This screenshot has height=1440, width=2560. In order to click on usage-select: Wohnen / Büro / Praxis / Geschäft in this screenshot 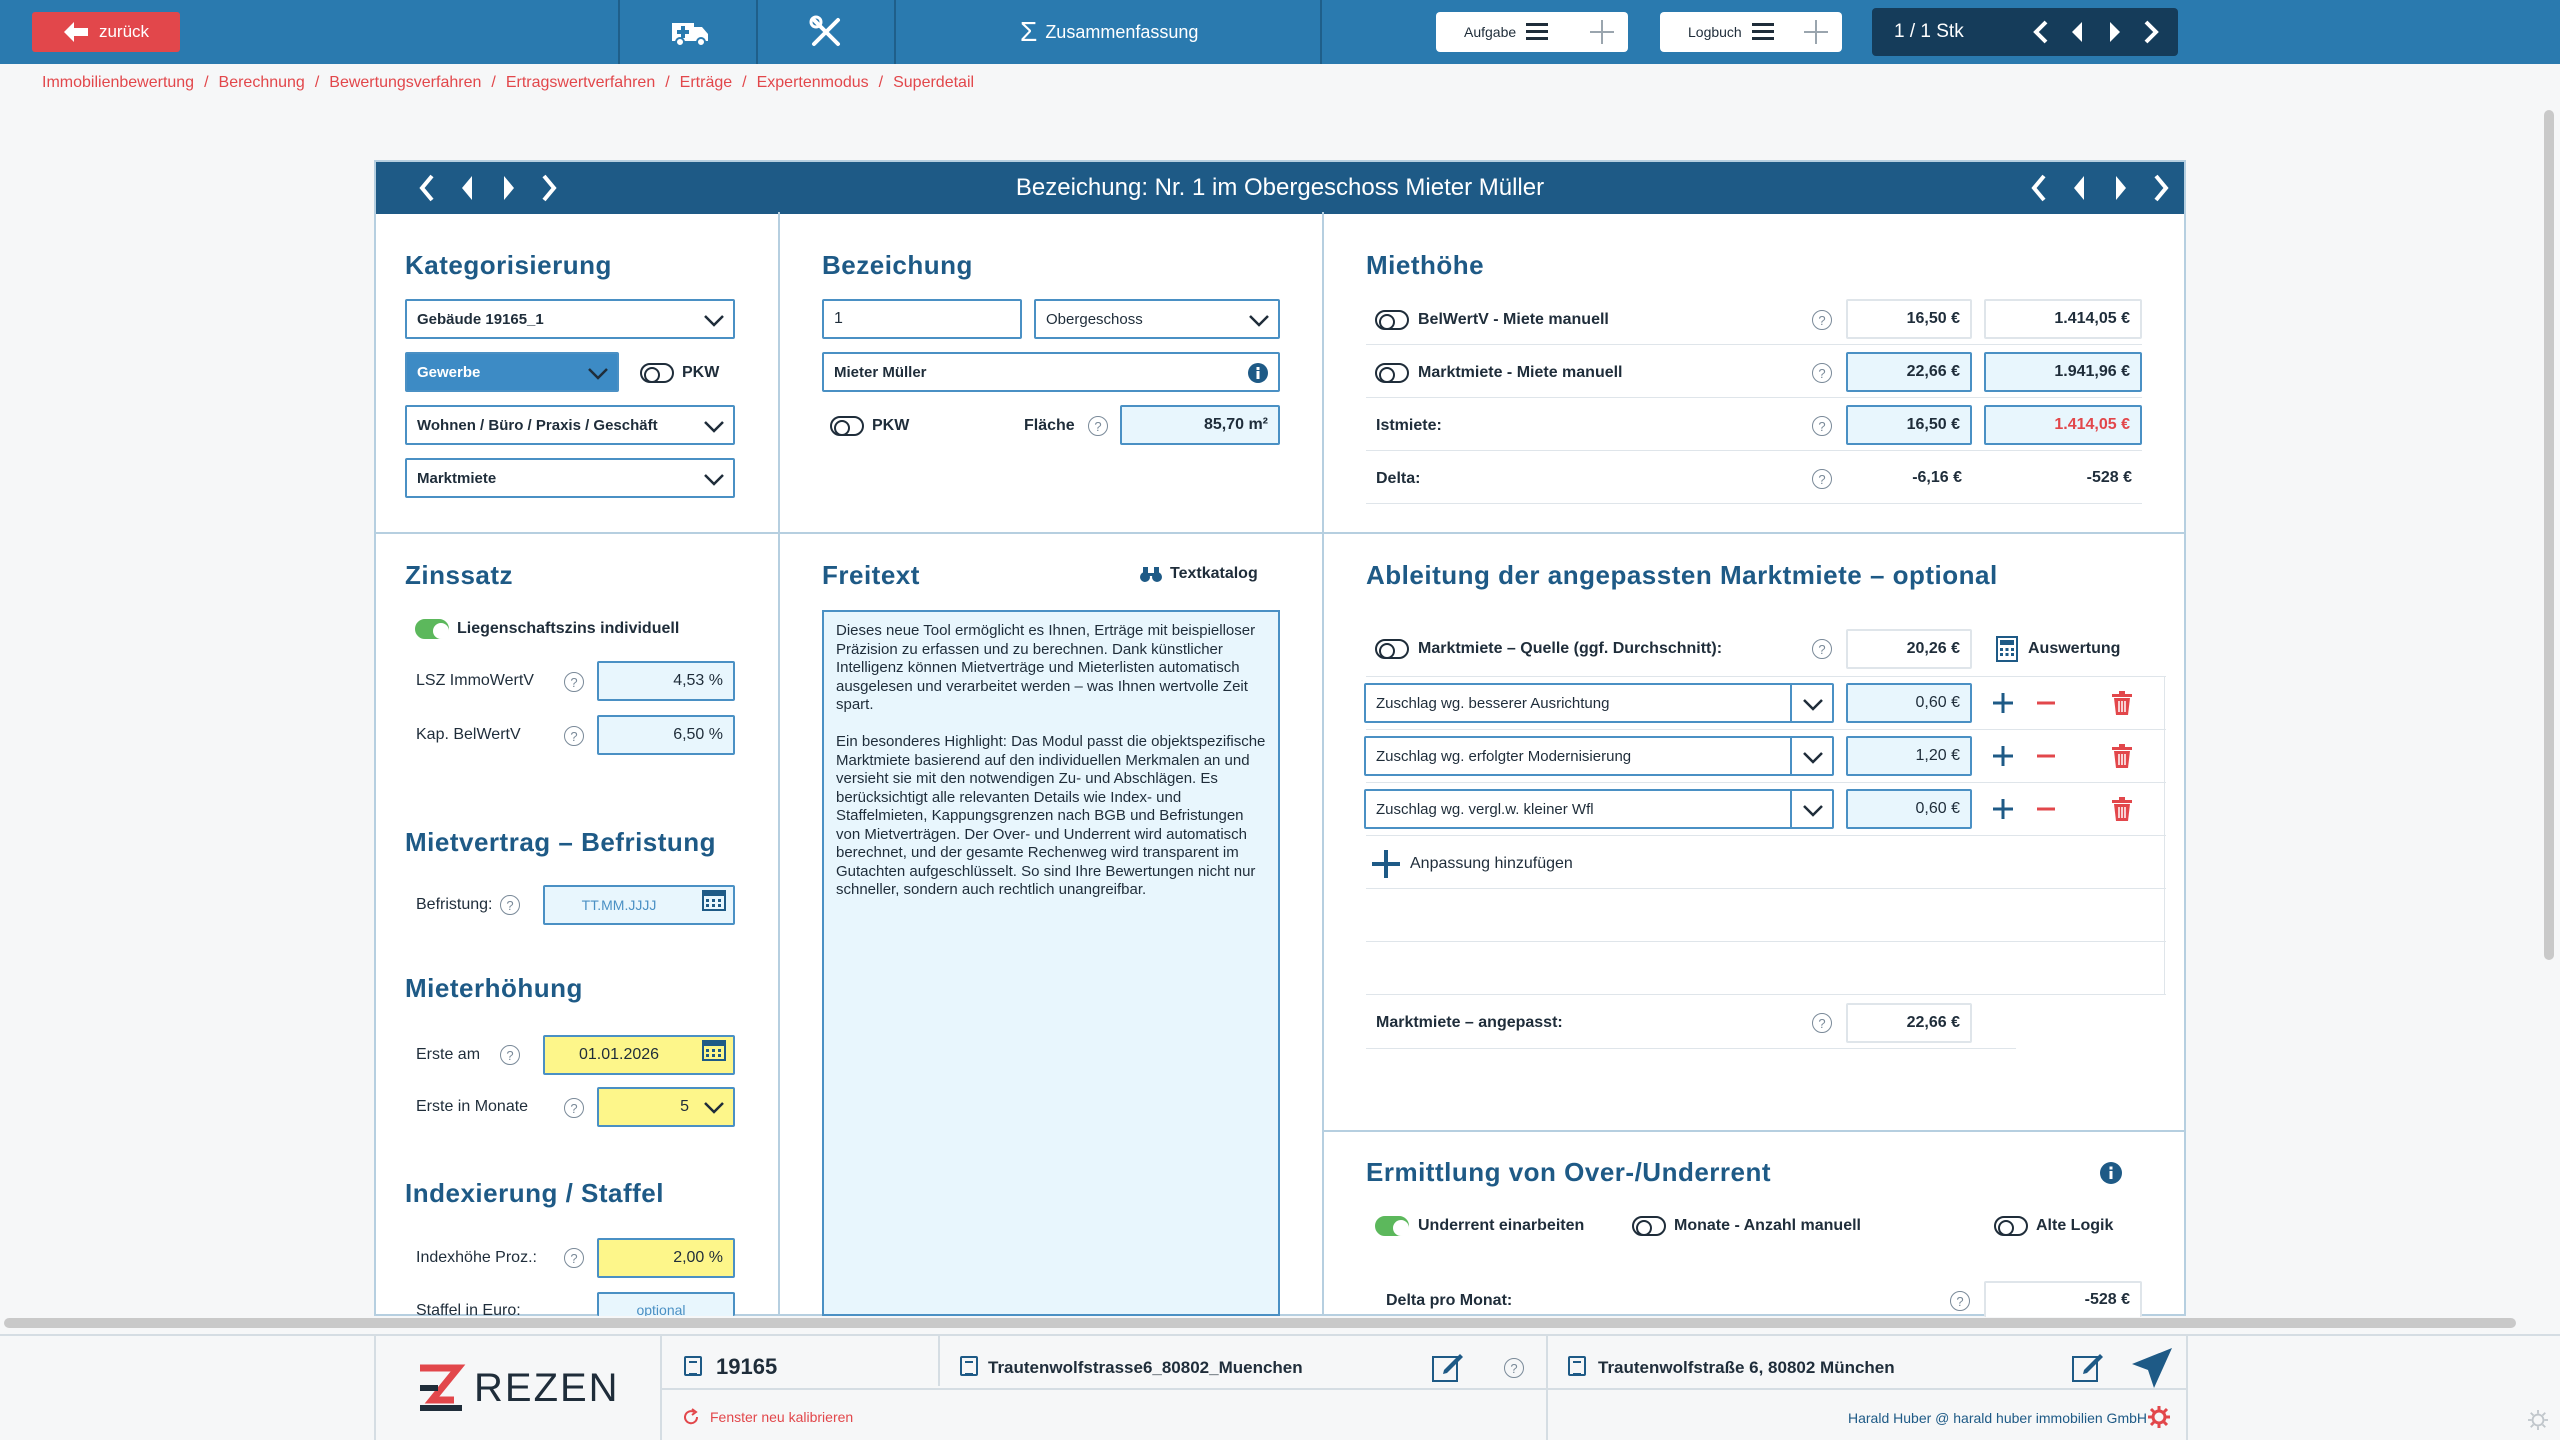, I will do `click(570, 425)`.